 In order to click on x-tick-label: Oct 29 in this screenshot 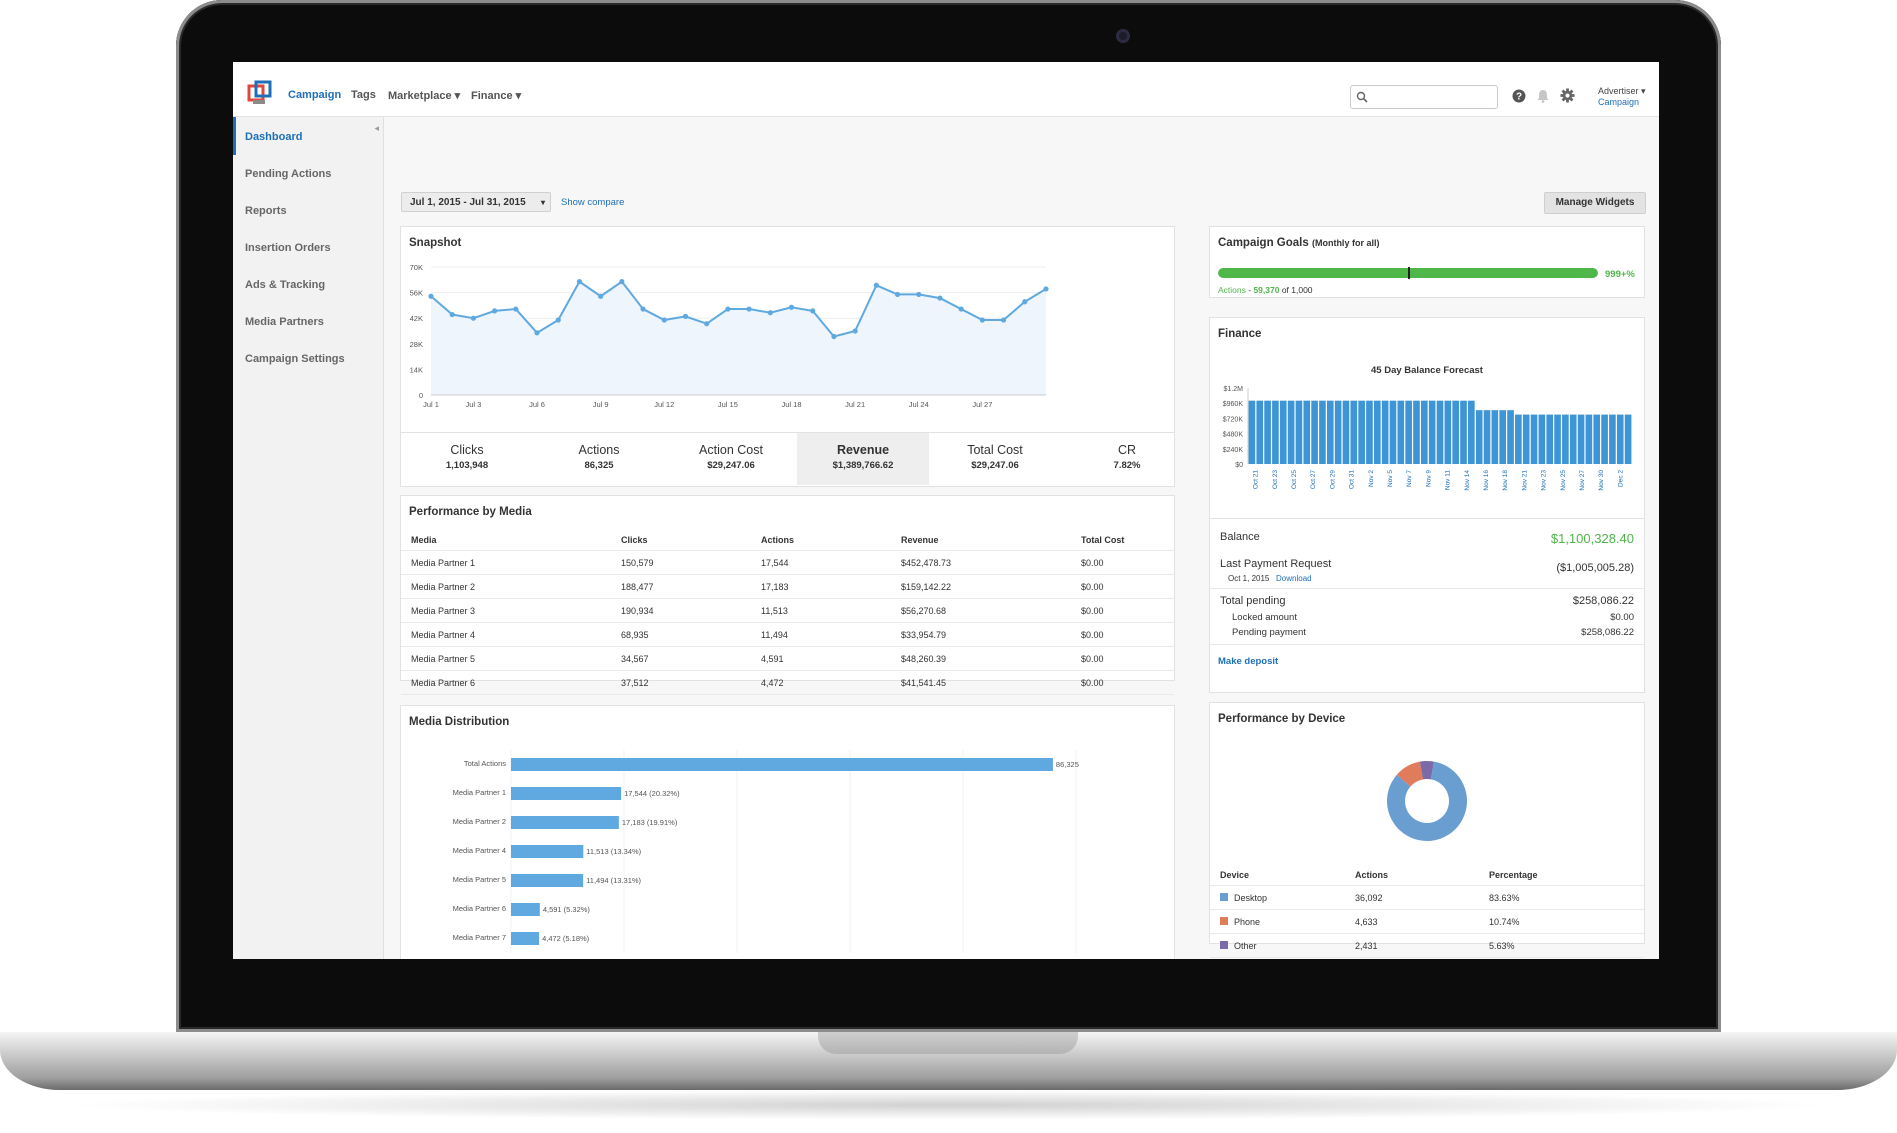, I will do `click(1332, 480)`.